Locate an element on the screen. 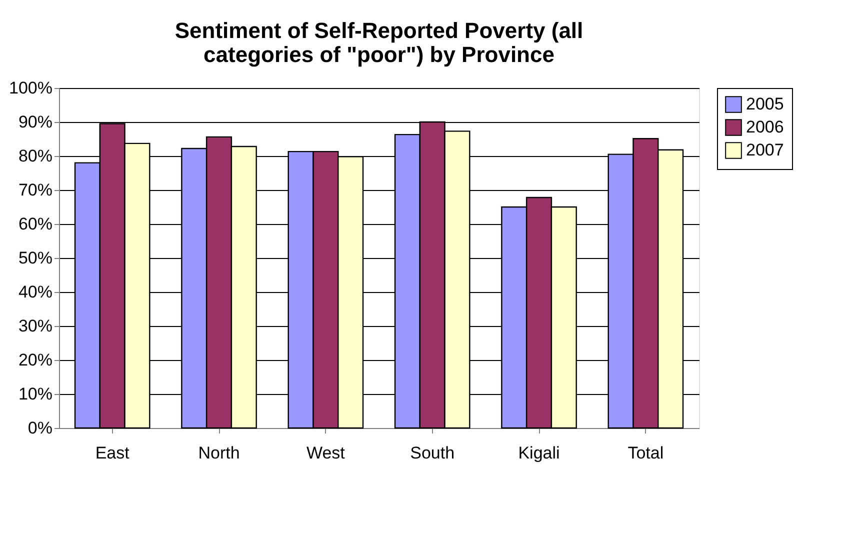 This screenshot has width=858, height=536. text: categories of "poor") by Province is located at coordinates (379, 54).